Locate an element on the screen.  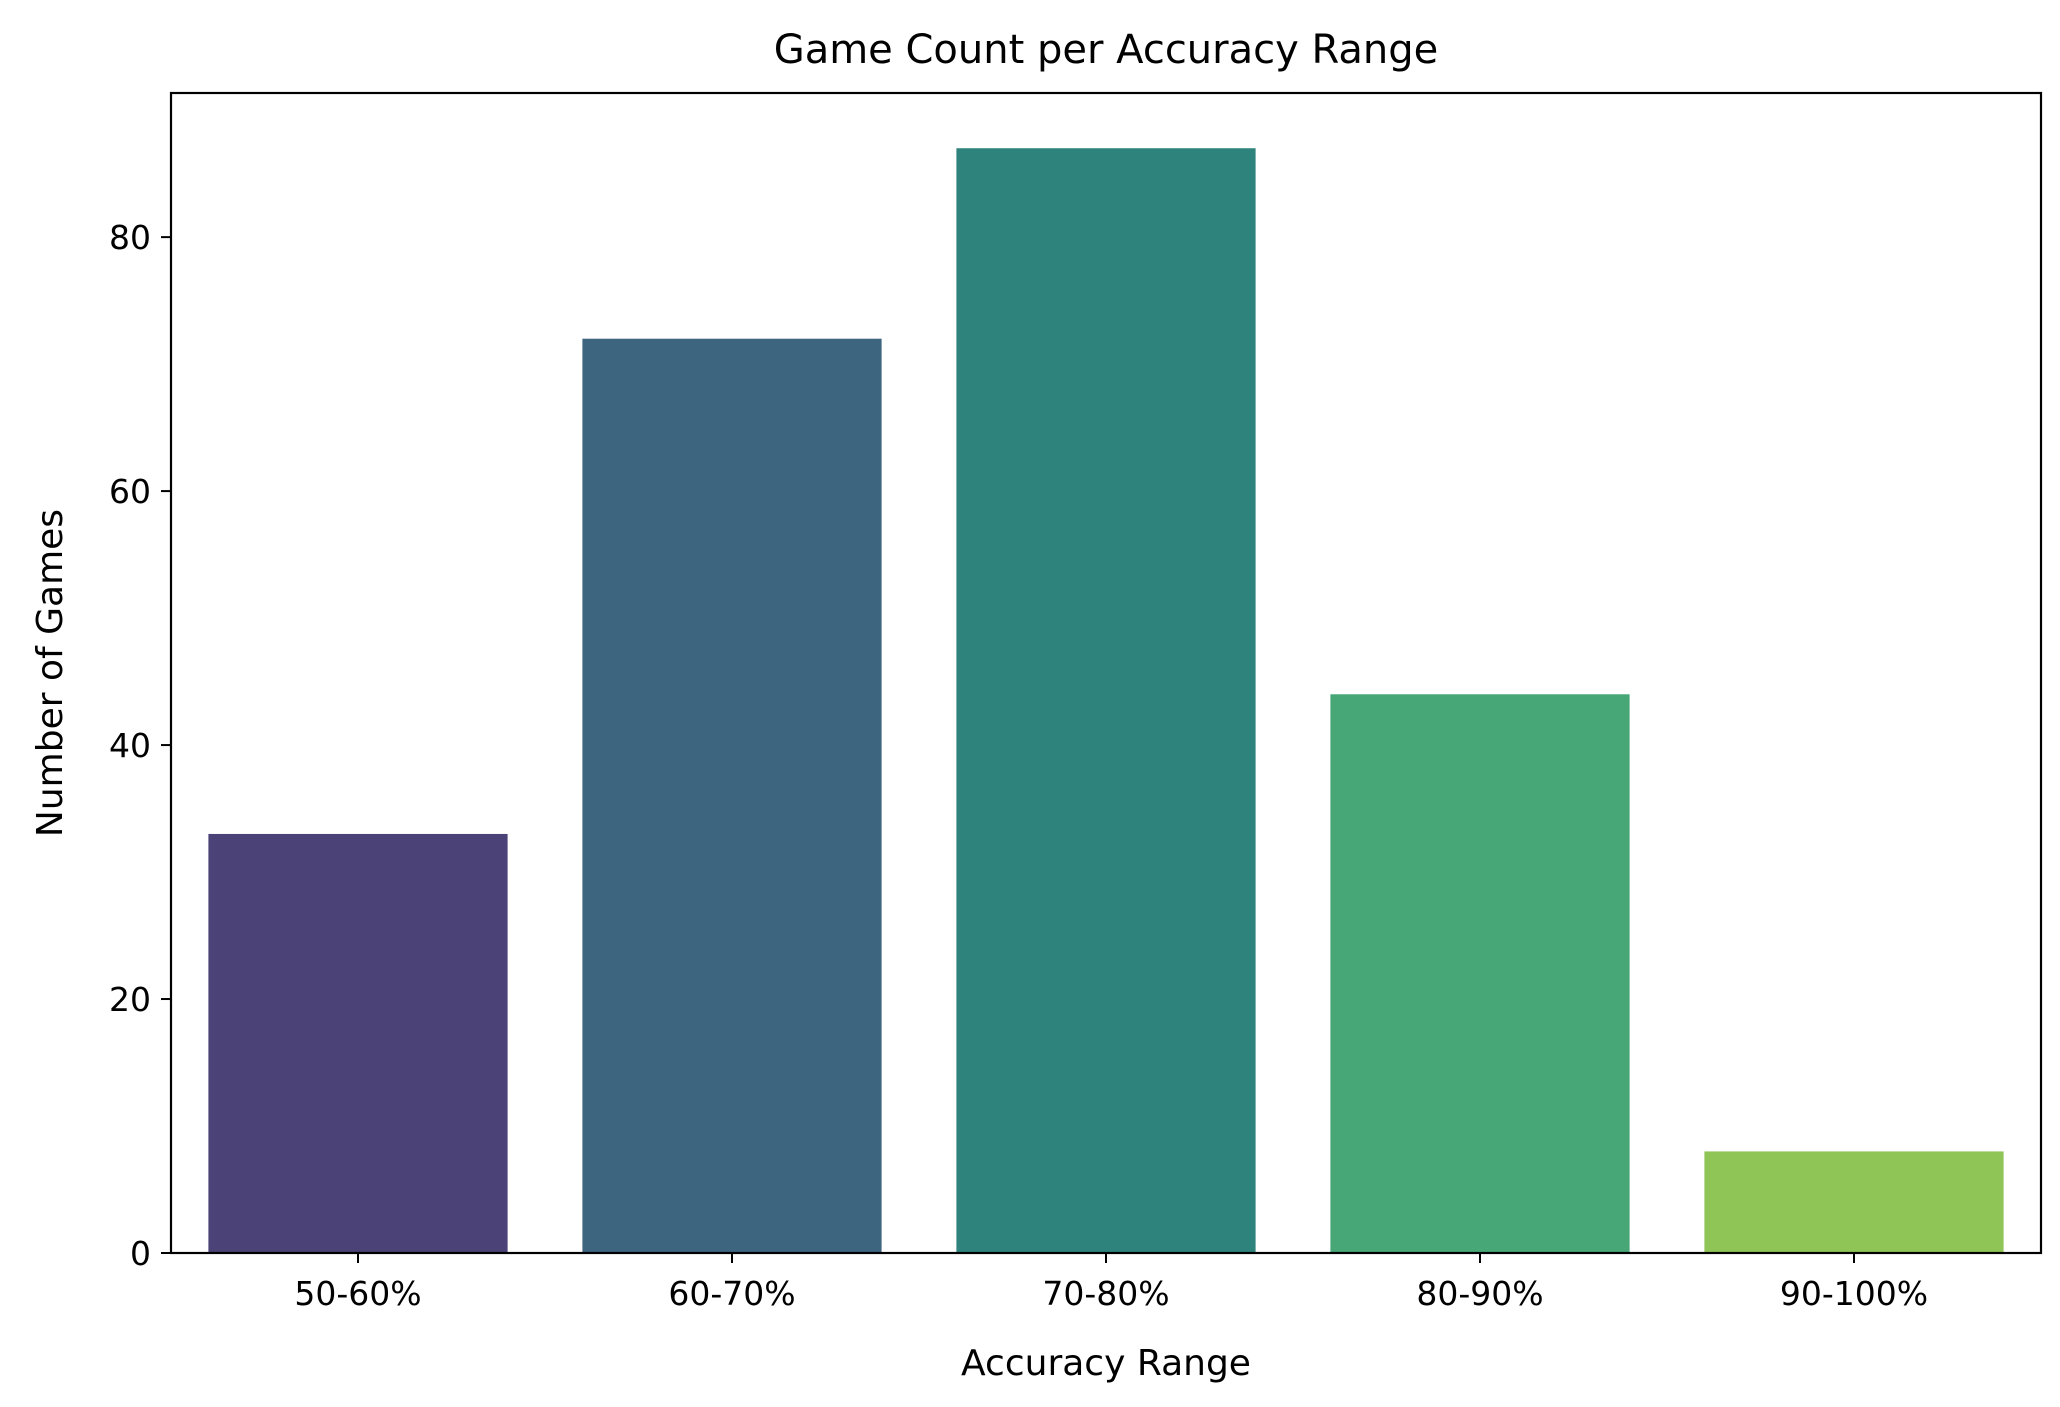
x-tick-label: 50-60% is located at coordinates (357, 1293).